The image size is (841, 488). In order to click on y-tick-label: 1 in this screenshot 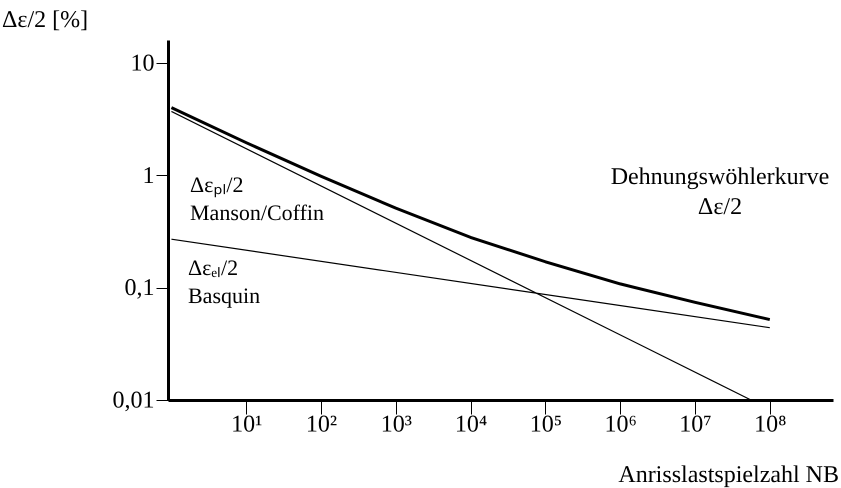, I will do `click(148, 175)`.